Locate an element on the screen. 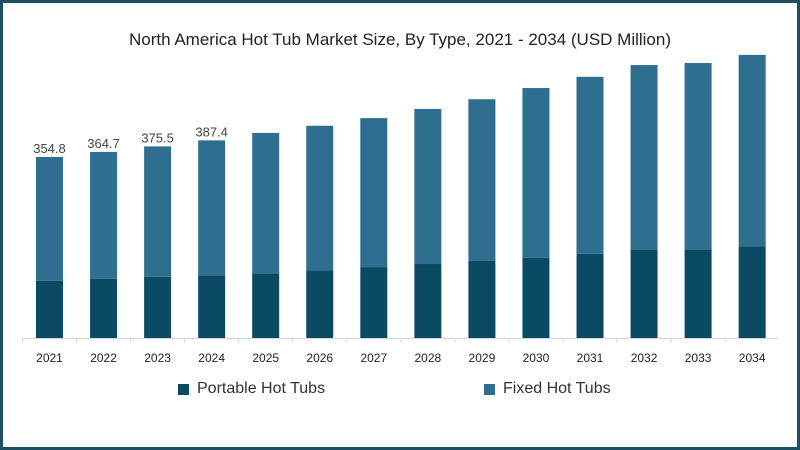  legend-swatch-portable is located at coordinates (183, 389).